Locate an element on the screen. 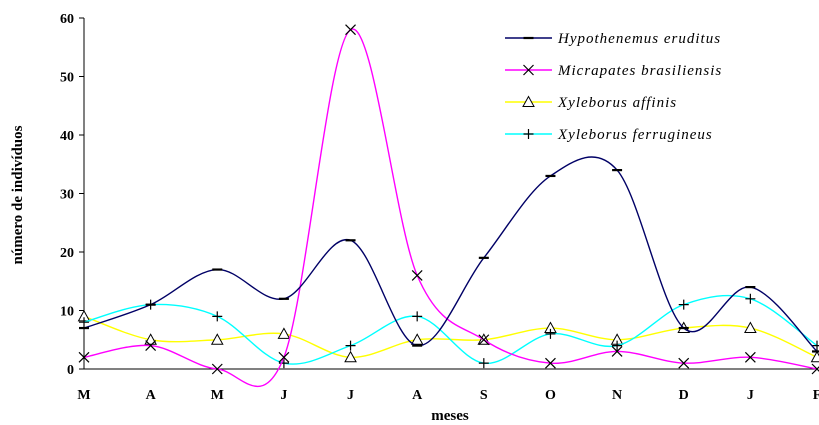 This screenshot has width=819, height=425. legend-item: Hypothenemus eruditus is located at coordinates (613, 39).